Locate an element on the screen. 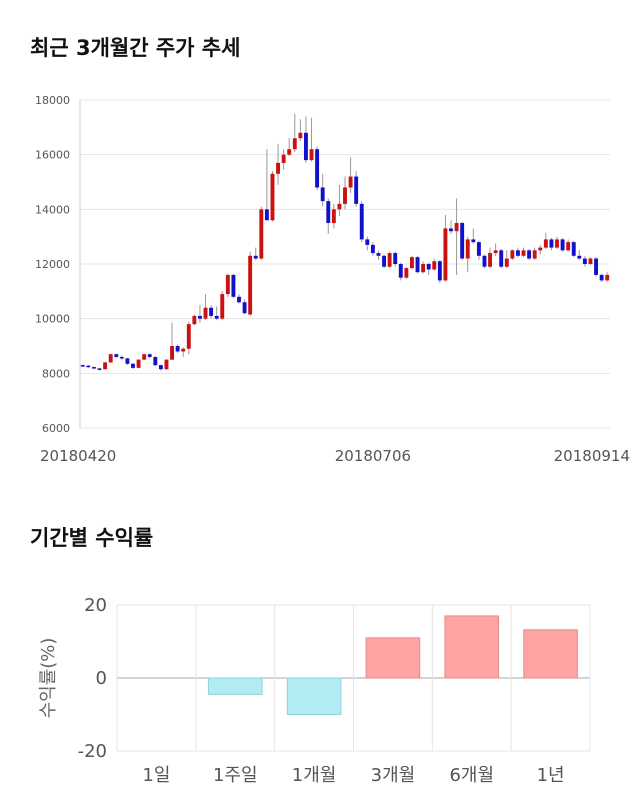  candle-x-tick-label: 20180420 is located at coordinates (78, 456).